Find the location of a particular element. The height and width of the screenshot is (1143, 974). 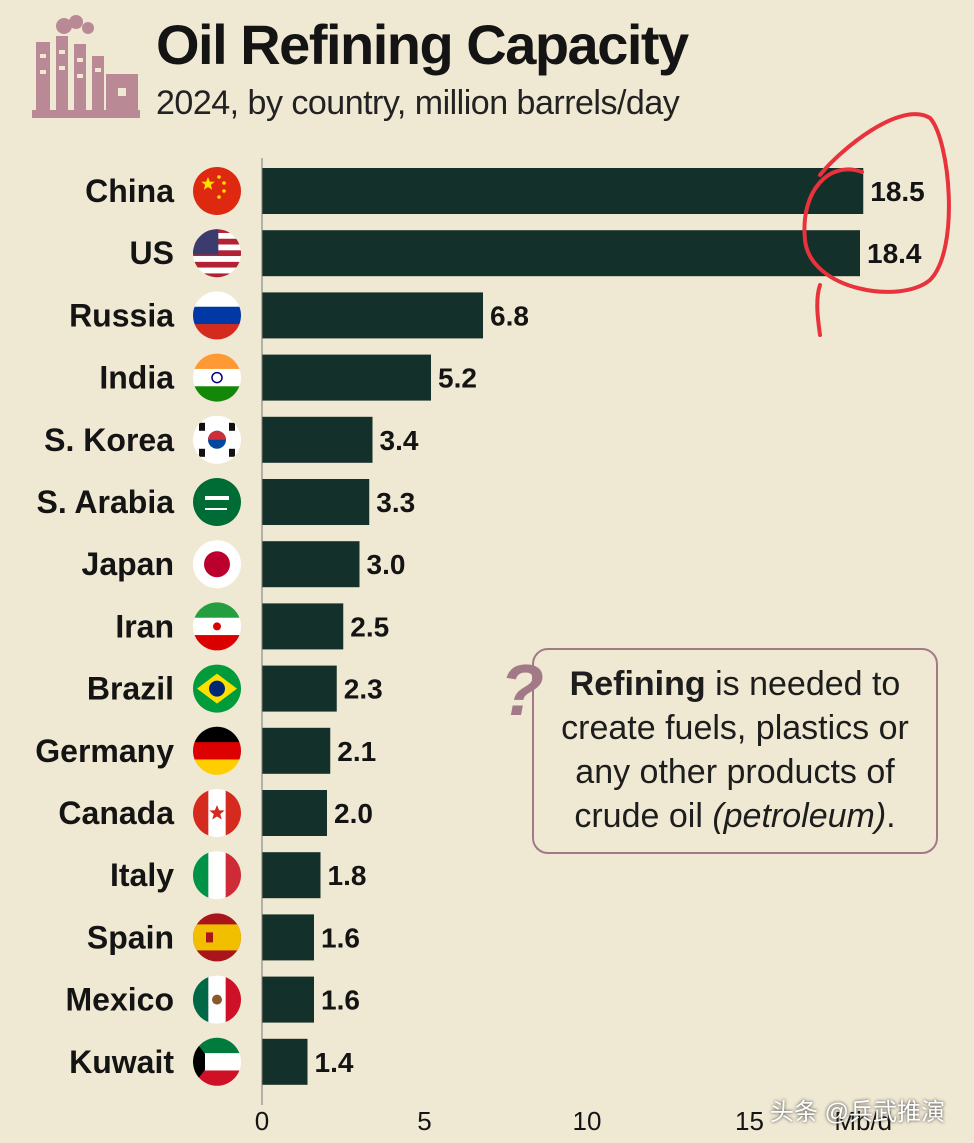

bar-india is located at coordinates (346, 377).